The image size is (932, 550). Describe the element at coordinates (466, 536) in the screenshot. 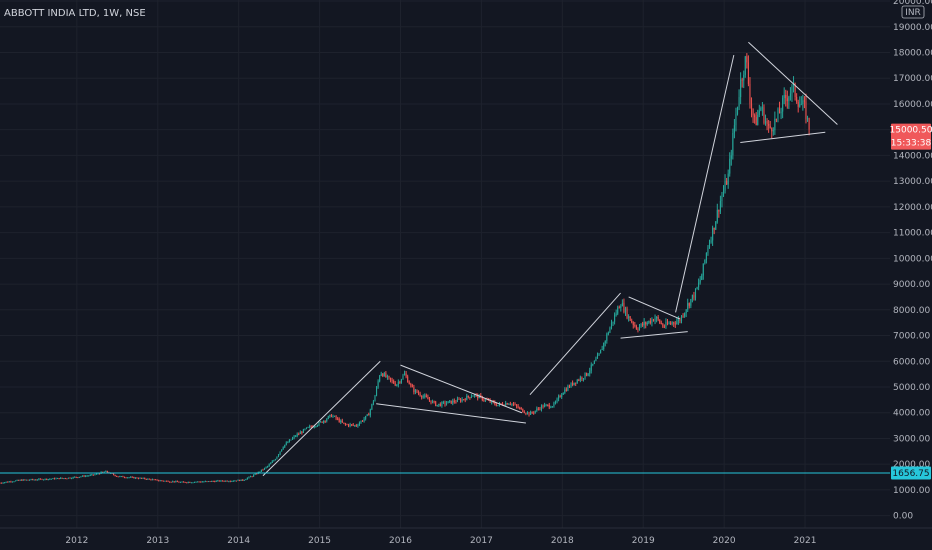

I see `time-axis: 2012 2013 2014 2015 2016 2017 2018 2019 2020 2021` at that location.